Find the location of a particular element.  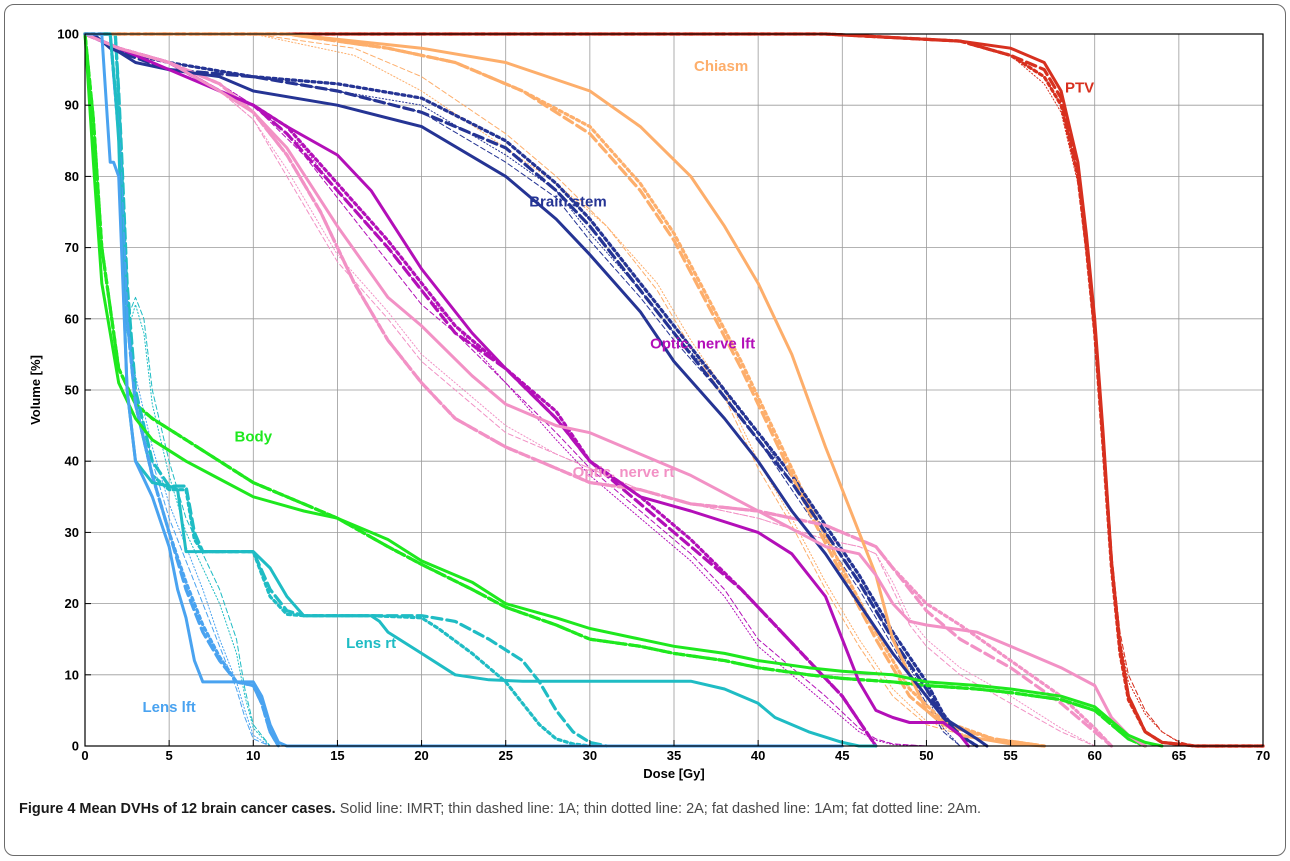

y-tick-label: 70 is located at coordinates (72, 247).